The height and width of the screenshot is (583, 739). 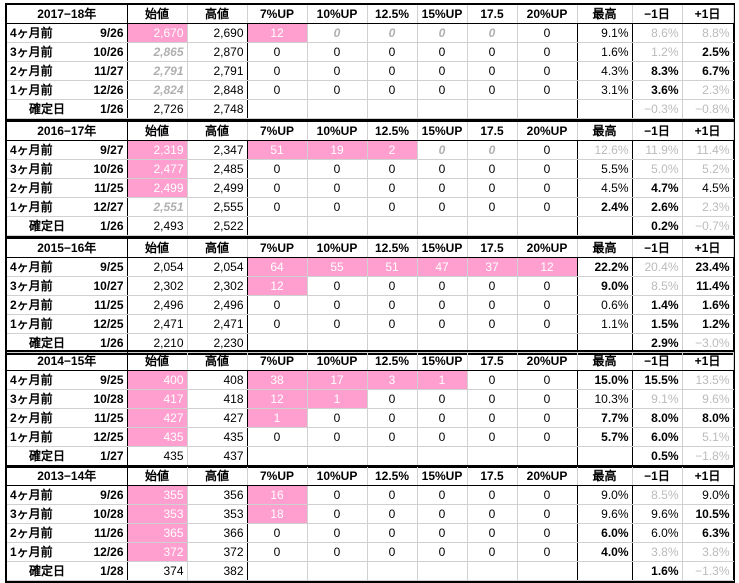 I want to click on cell-max: 2.4%, so click(x=605, y=207).